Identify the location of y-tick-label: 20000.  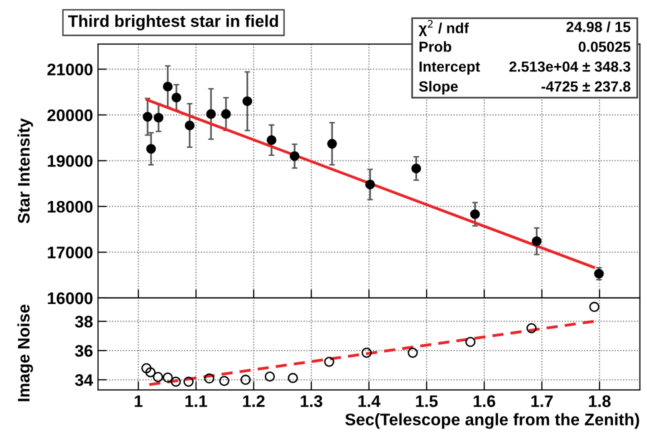
(69, 115).